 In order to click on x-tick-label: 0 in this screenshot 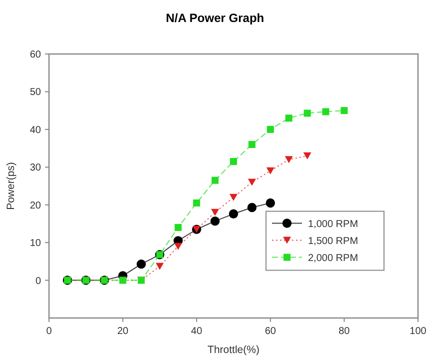, I will do `click(49, 331)`.